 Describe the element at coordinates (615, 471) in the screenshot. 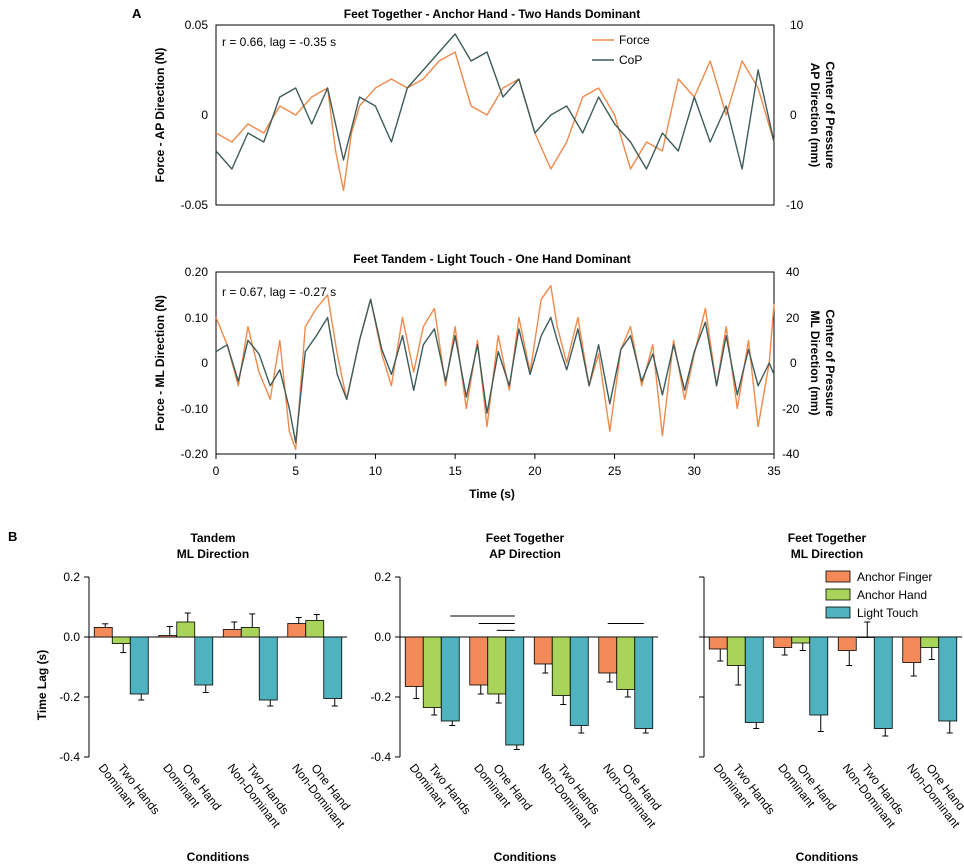

I see `x-tick-label: 25` at that location.